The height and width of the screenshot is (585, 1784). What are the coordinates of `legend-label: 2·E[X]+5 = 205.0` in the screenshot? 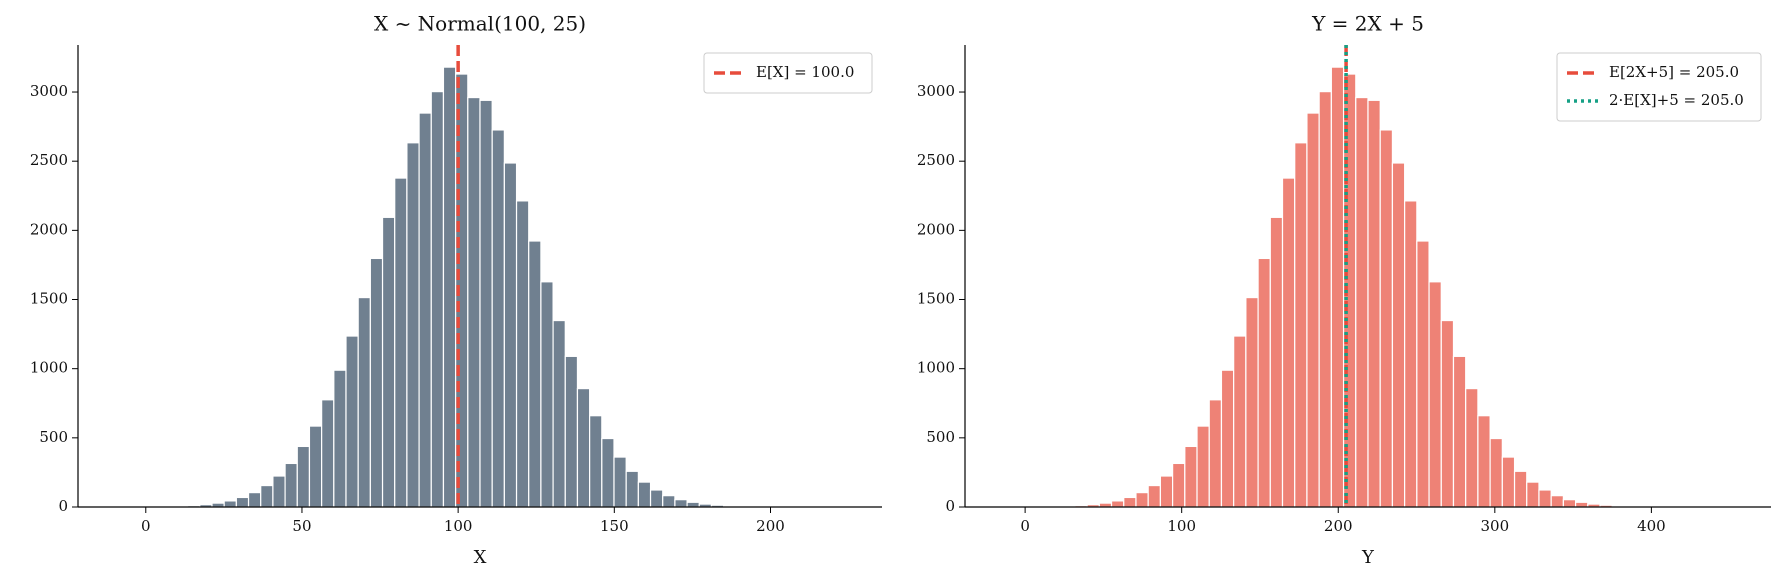 It's located at (1676, 100).